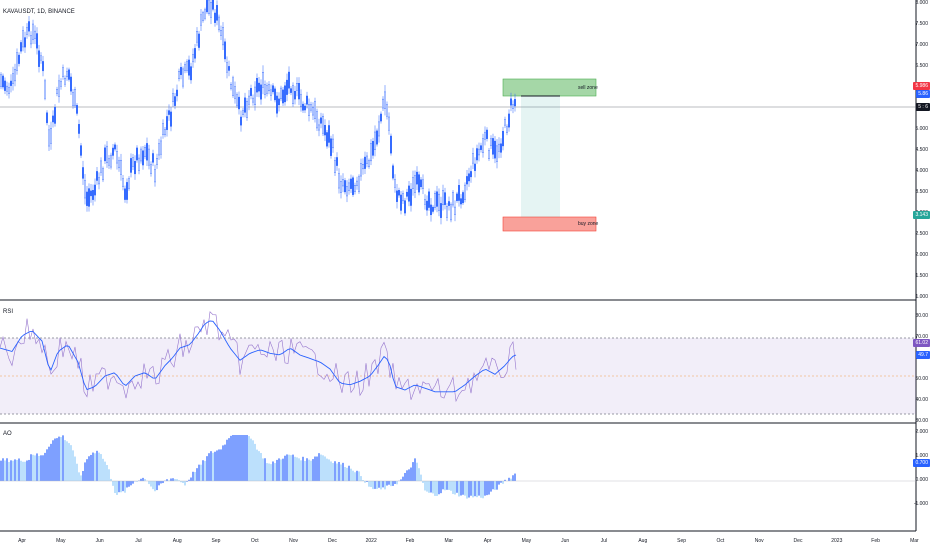  Describe the element at coordinates (921, 343) in the screenshot. I see `rsi-badge-a: 61.02` at that location.